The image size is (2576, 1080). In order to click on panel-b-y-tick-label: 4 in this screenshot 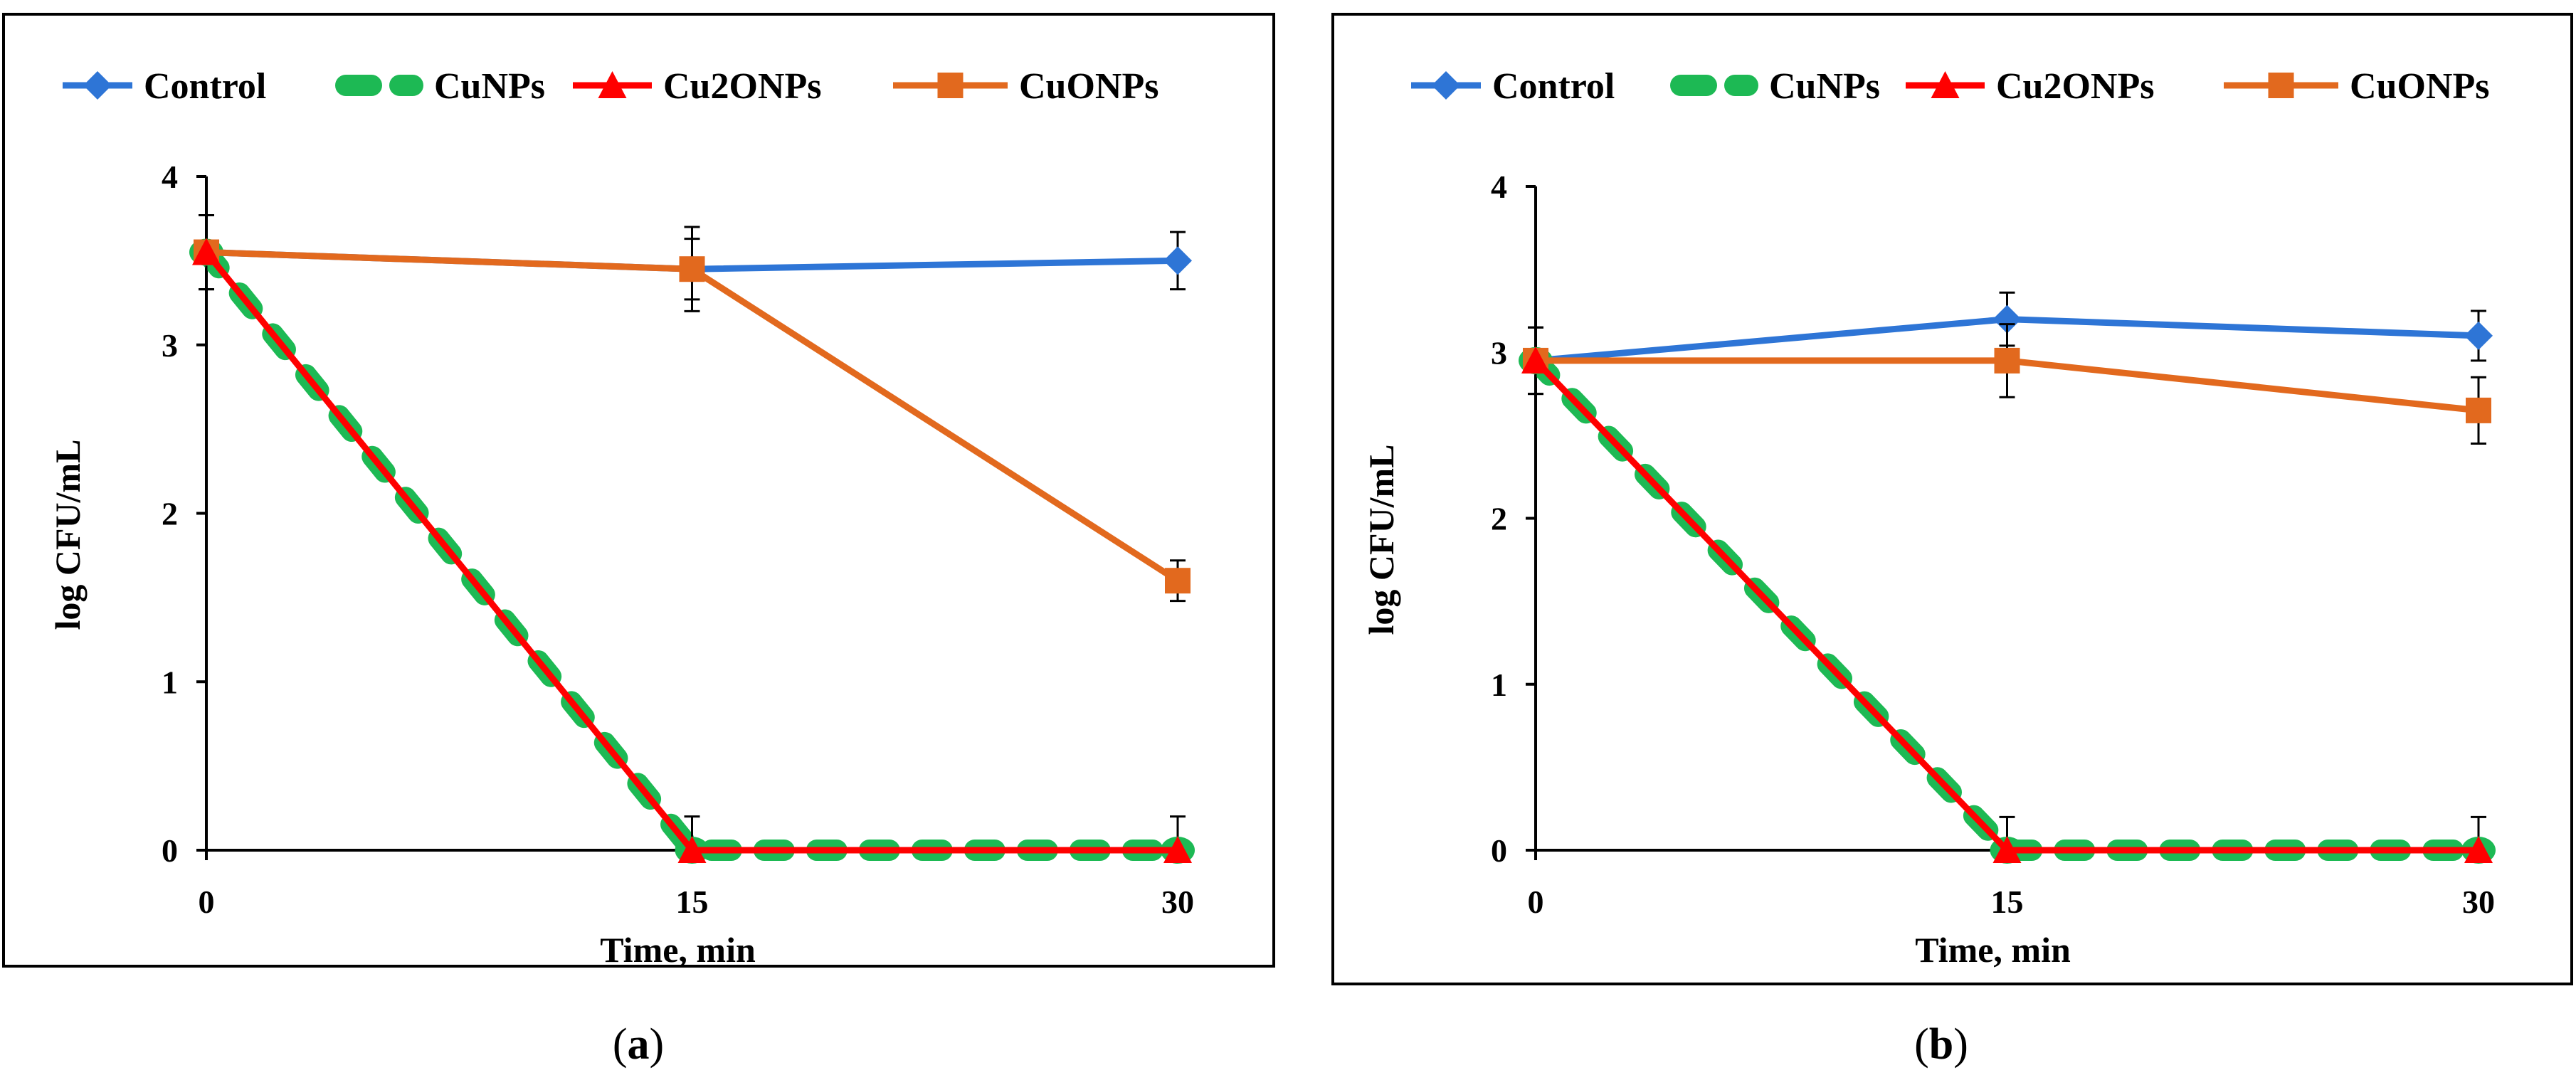, I will do `click(1499, 187)`.